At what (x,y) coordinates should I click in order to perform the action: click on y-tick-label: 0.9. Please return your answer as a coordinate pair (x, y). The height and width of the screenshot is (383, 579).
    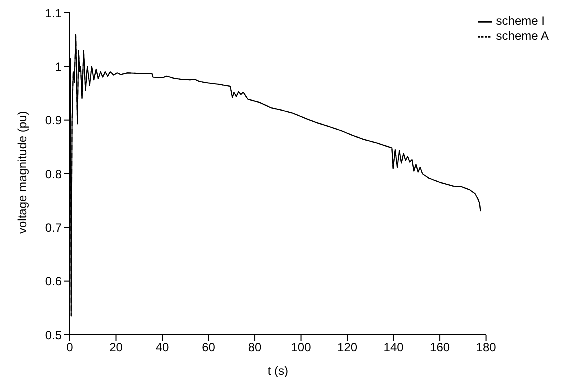
    Looking at the image, I should click on (53, 121).